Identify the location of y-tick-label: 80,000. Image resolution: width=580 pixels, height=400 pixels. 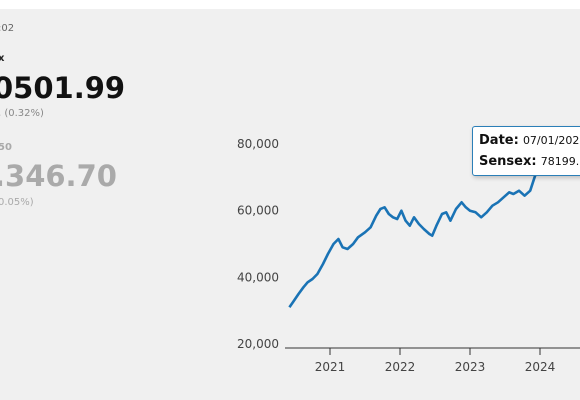
(258, 144).